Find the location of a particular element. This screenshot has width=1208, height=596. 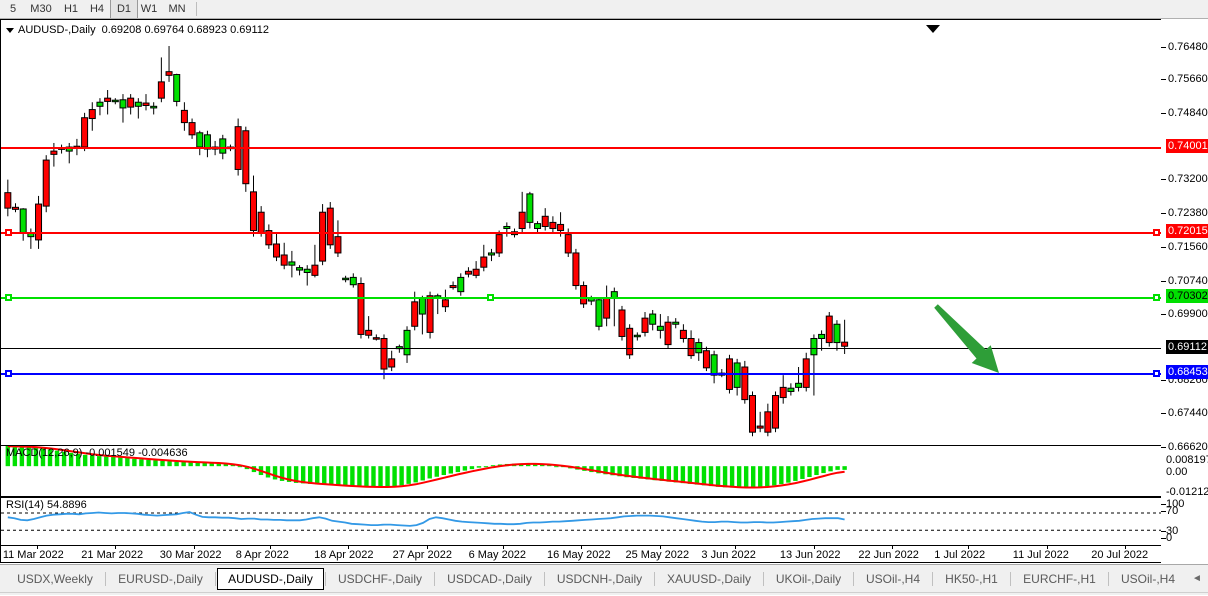

chart-tab-ukoil-daily: UKOil-,Daily is located at coordinates (808, 579).